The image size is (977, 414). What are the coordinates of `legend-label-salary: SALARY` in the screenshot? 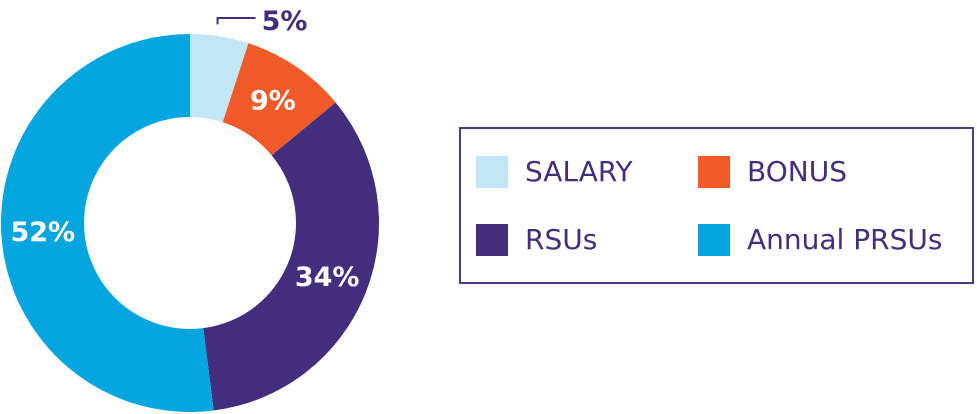 It's located at (579, 171).